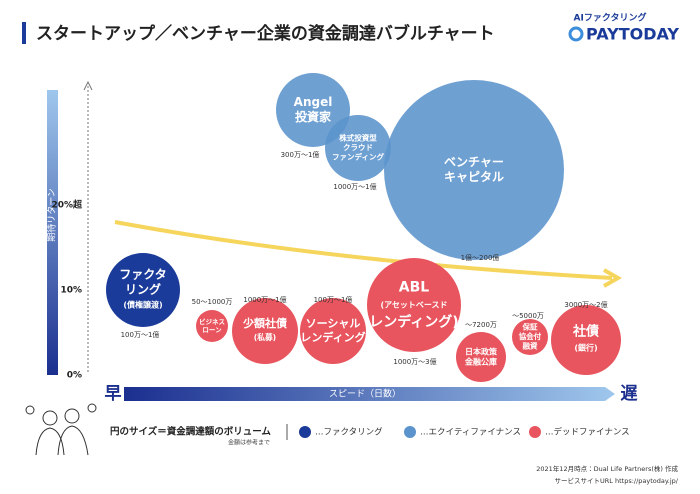 The width and height of the screenshot is (700, 494). Describe the element at coordinates (363, 250) in the screenshot. I see `trend-curve` at that location.